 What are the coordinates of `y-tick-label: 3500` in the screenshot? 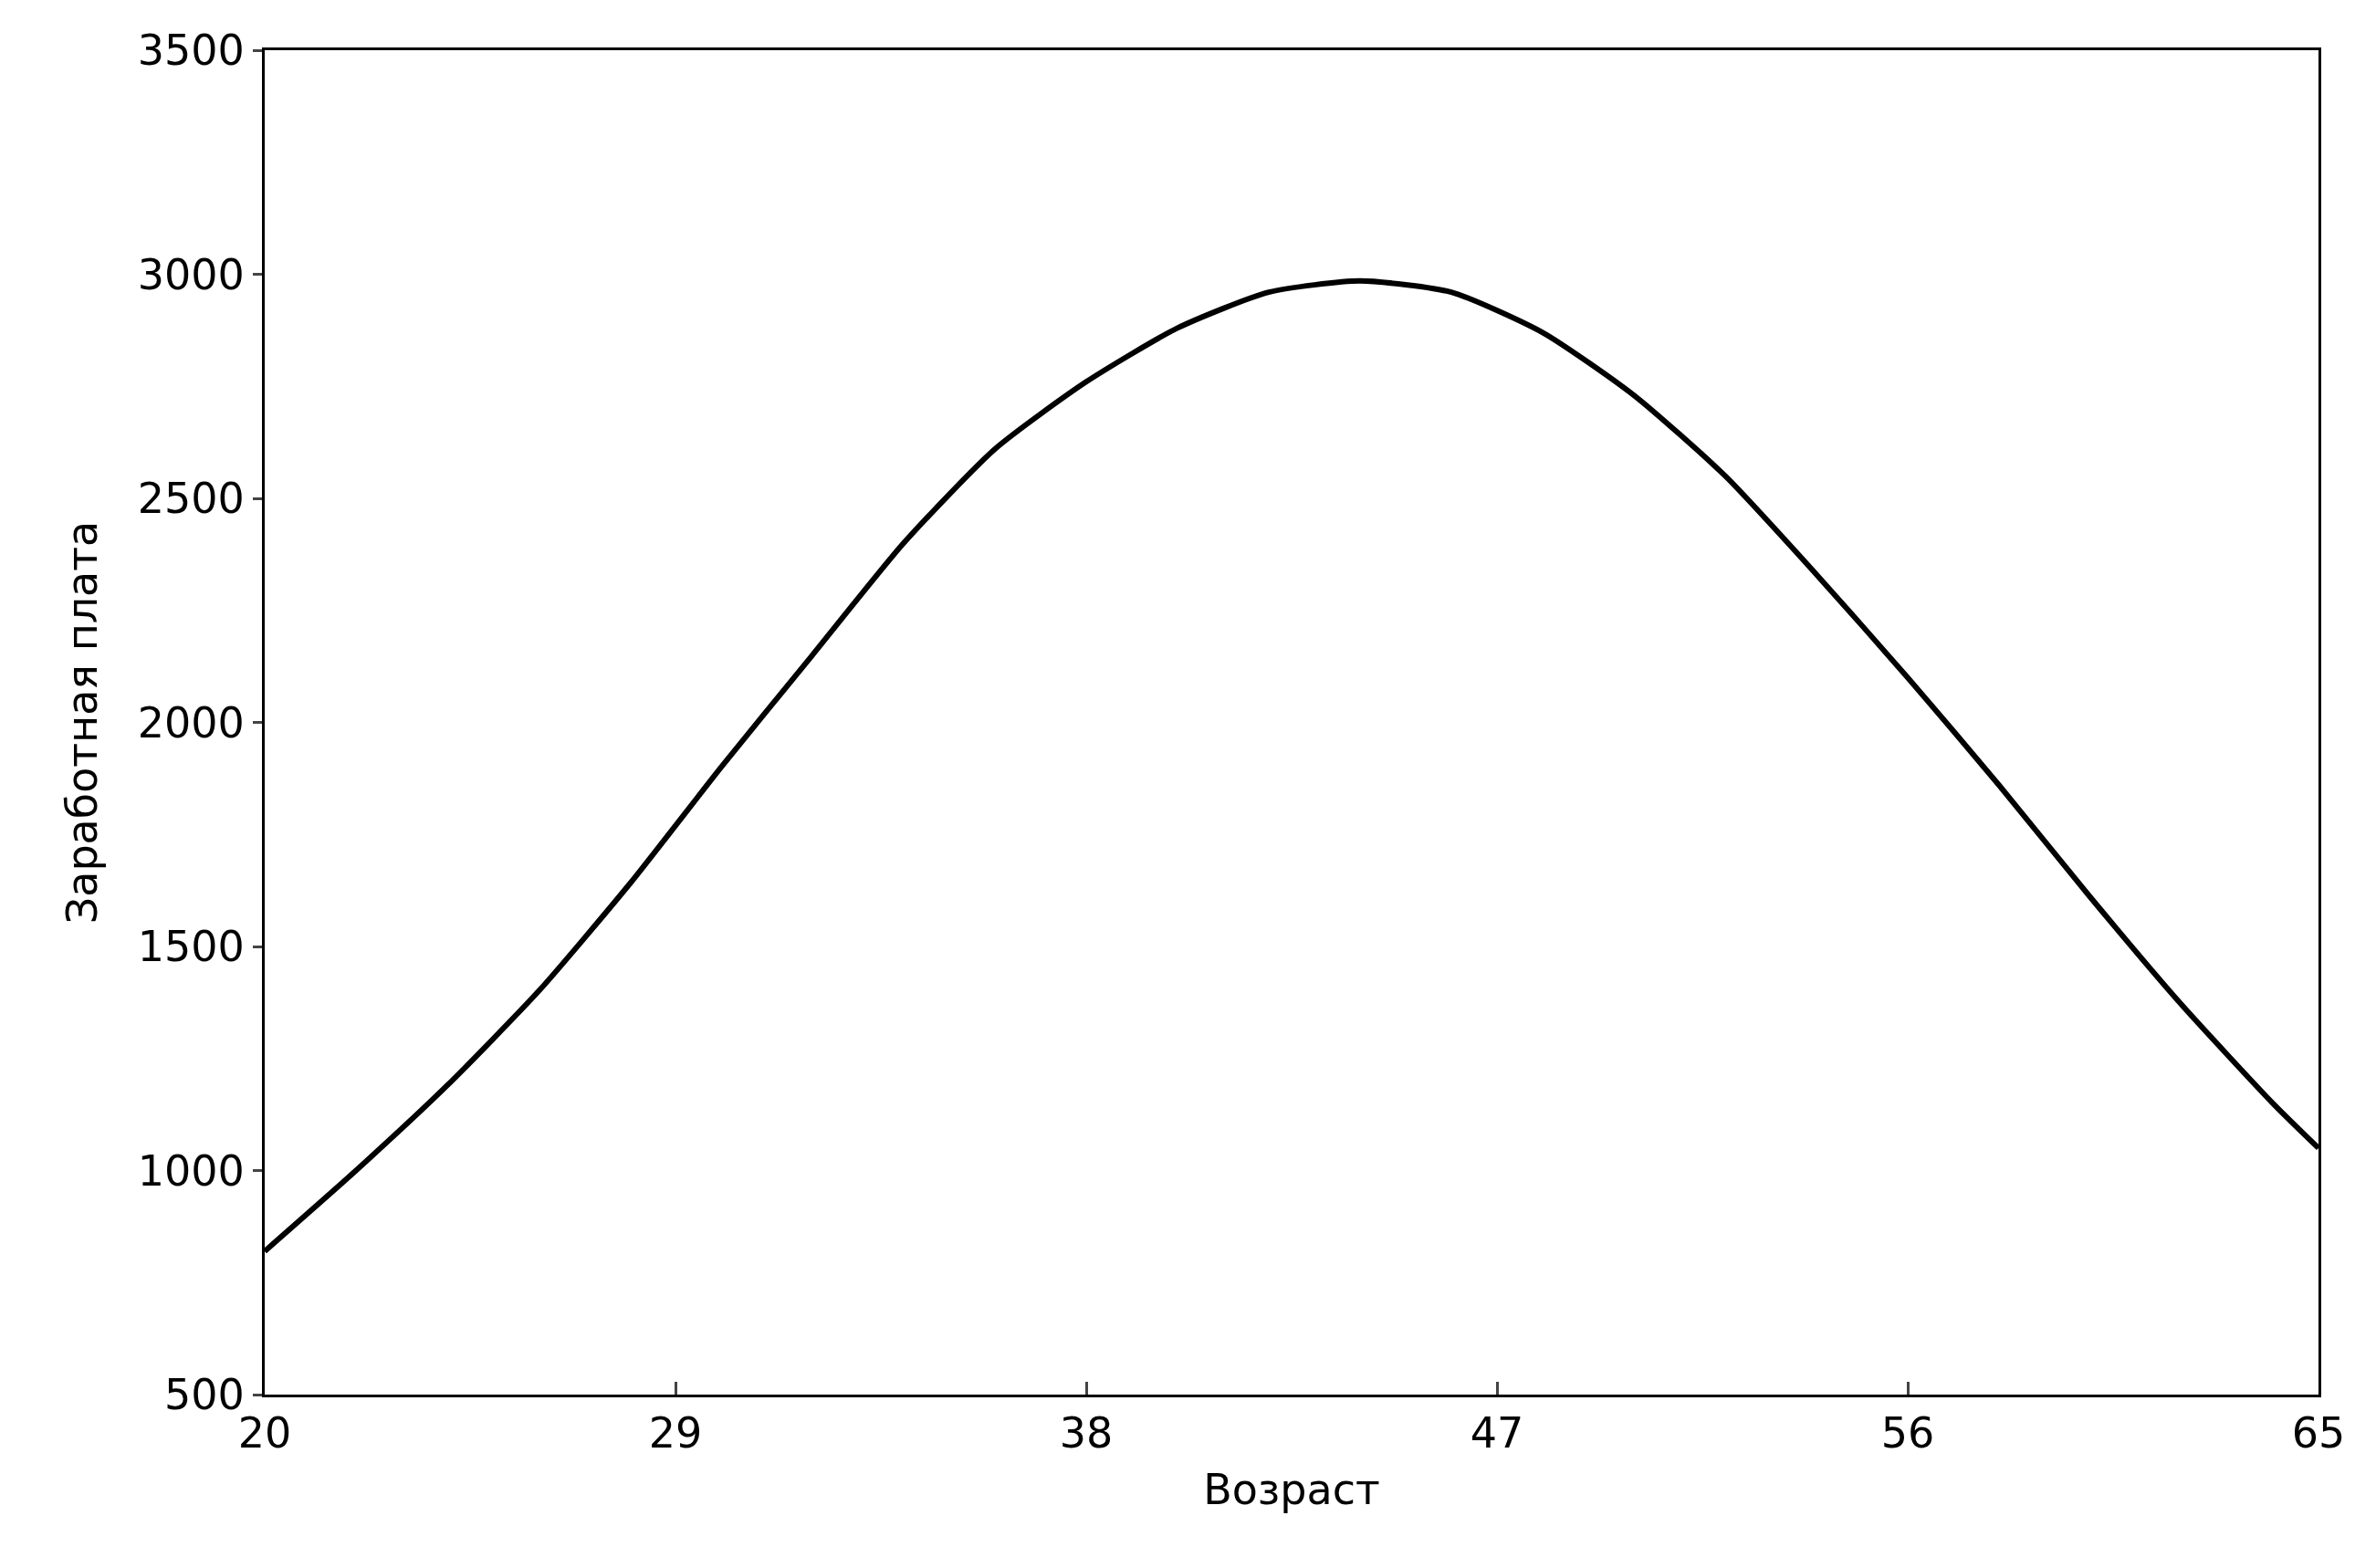 It's located at (191, 51).